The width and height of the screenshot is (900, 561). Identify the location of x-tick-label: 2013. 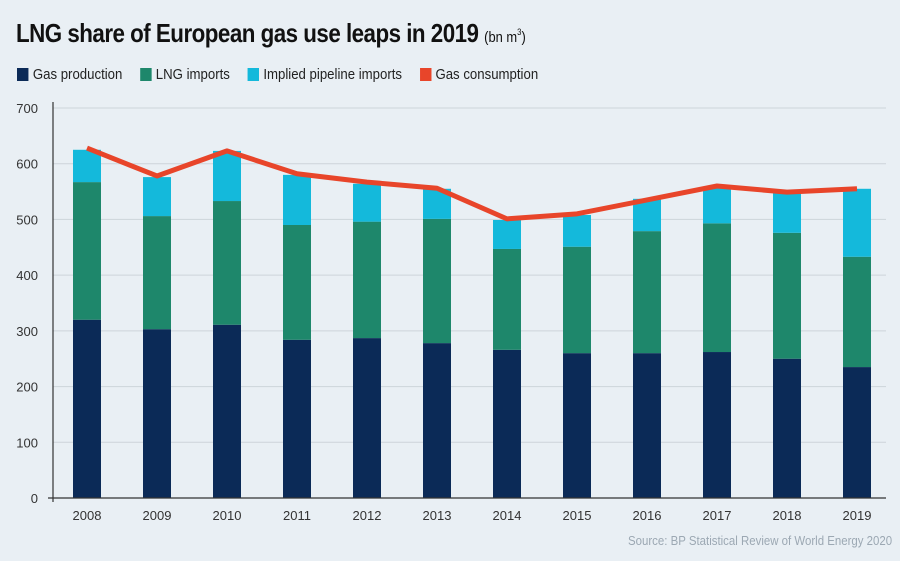
(437, 515).